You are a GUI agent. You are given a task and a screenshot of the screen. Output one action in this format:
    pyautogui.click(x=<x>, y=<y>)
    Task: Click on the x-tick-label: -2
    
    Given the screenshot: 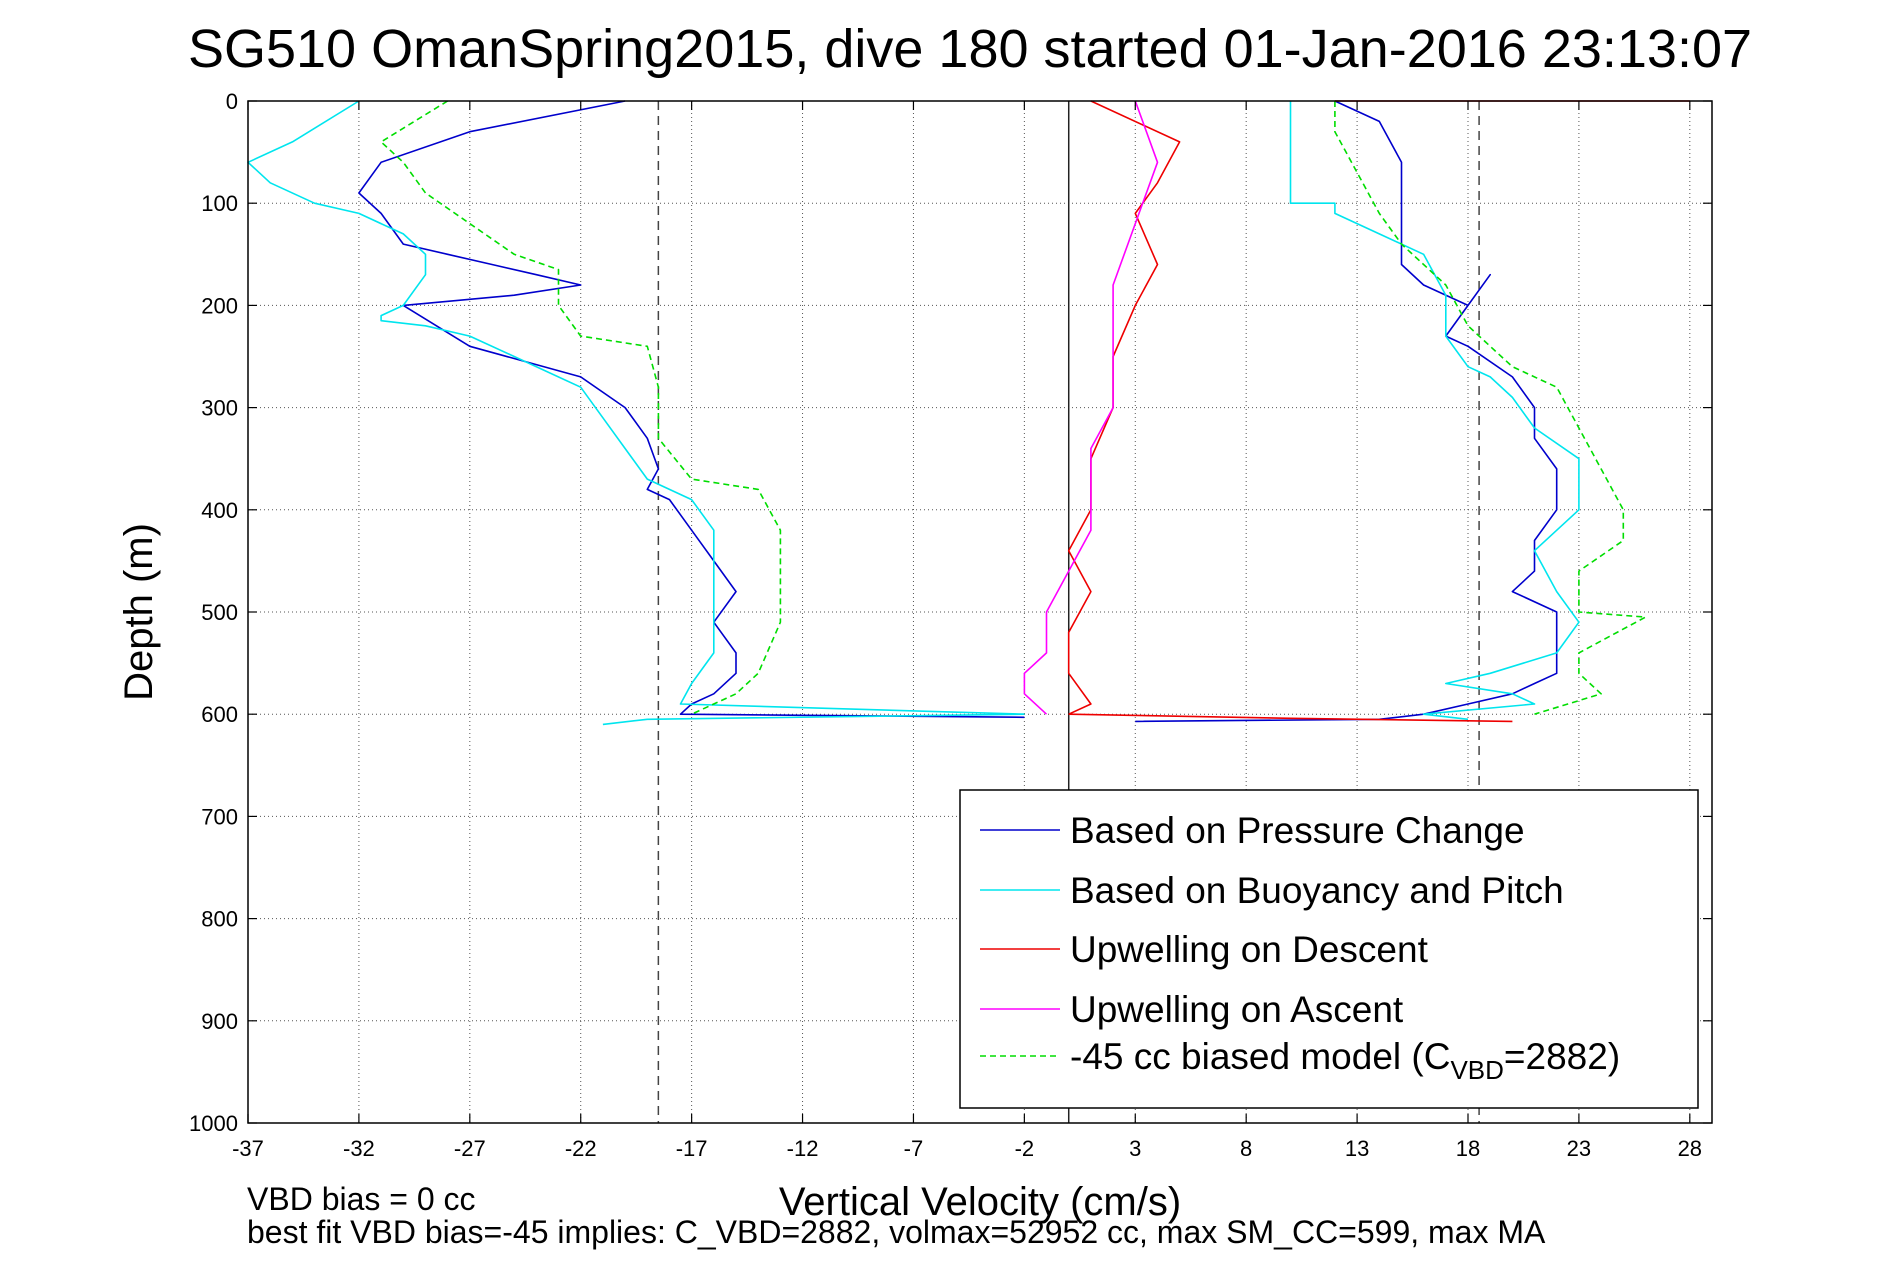 What is the action you would take?
    pyautogui.click(x=1025, y=1148)
    